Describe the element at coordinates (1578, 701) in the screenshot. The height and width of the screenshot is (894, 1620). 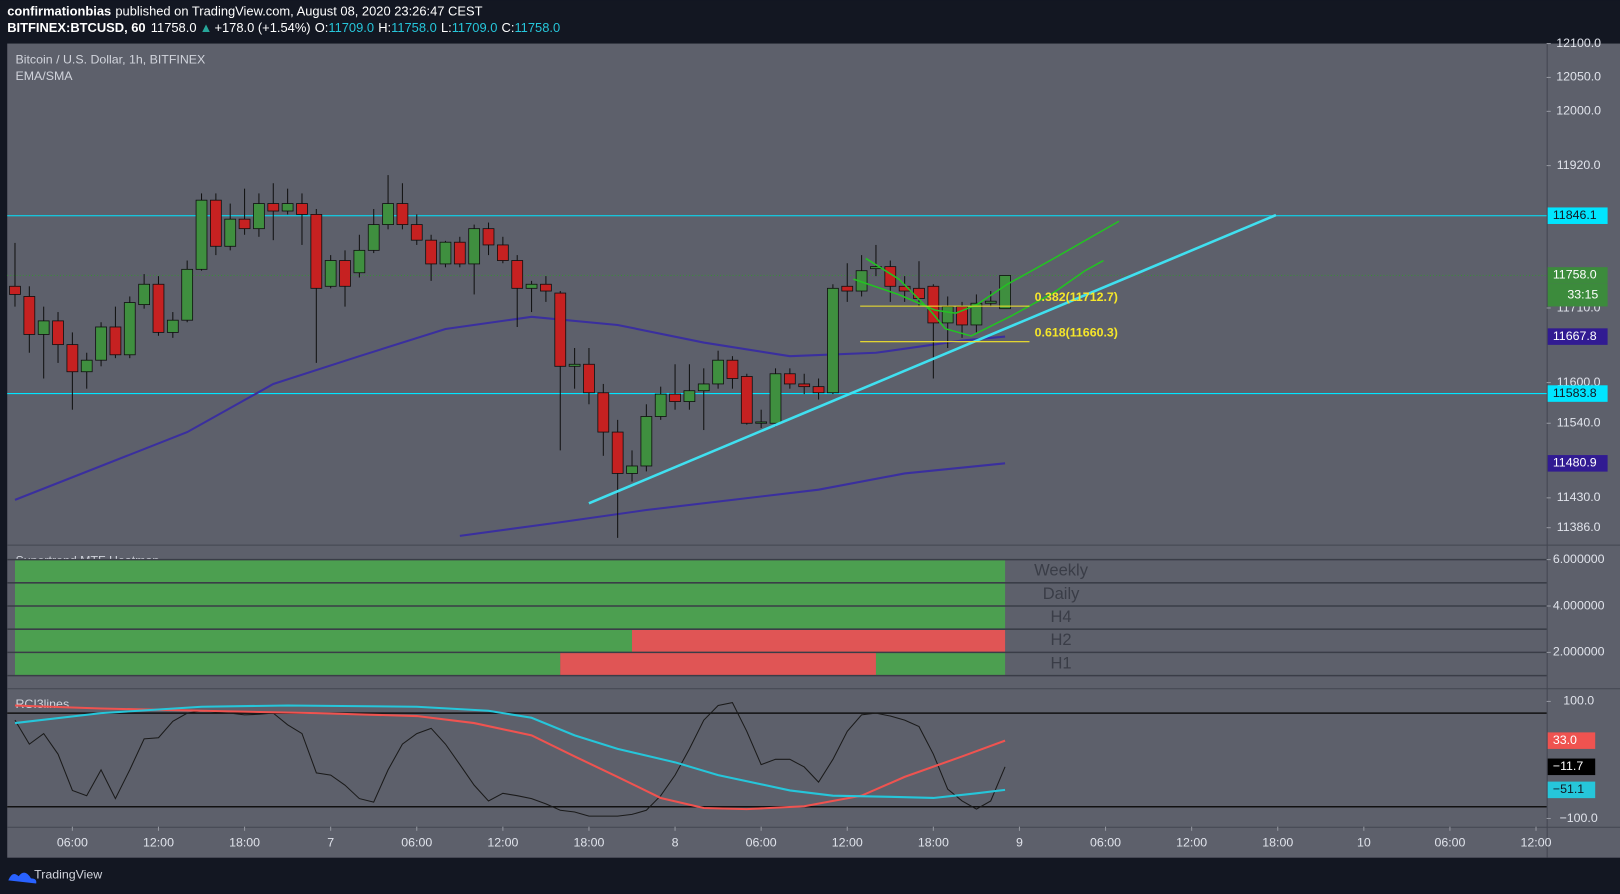
I see `y-tick-label: 100.0` at that location.